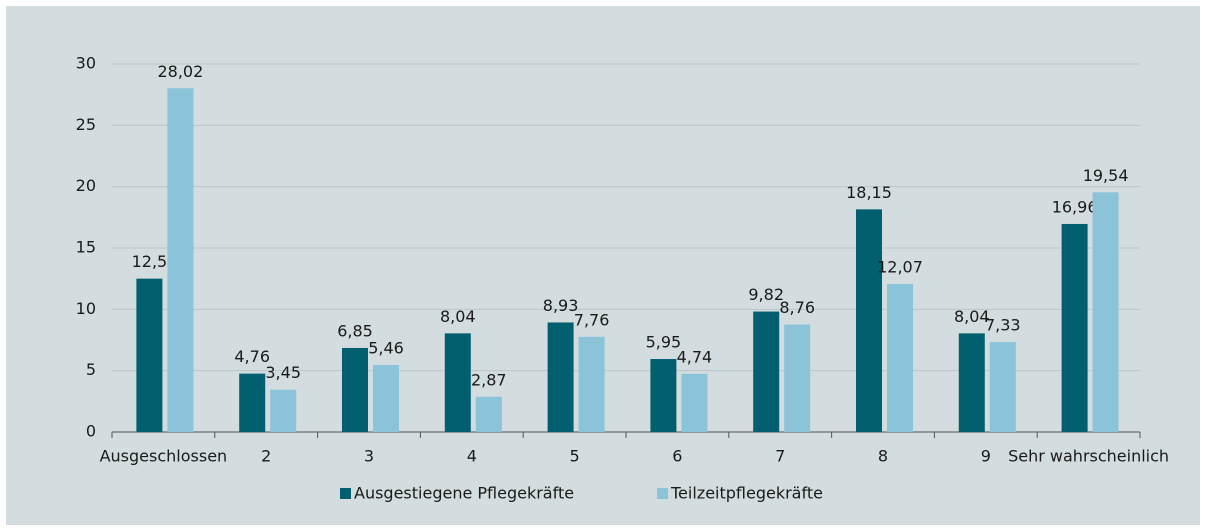 This screenshot has height=531, width=1206. I want to click on y-tick-label: 15, so click(86, 247).